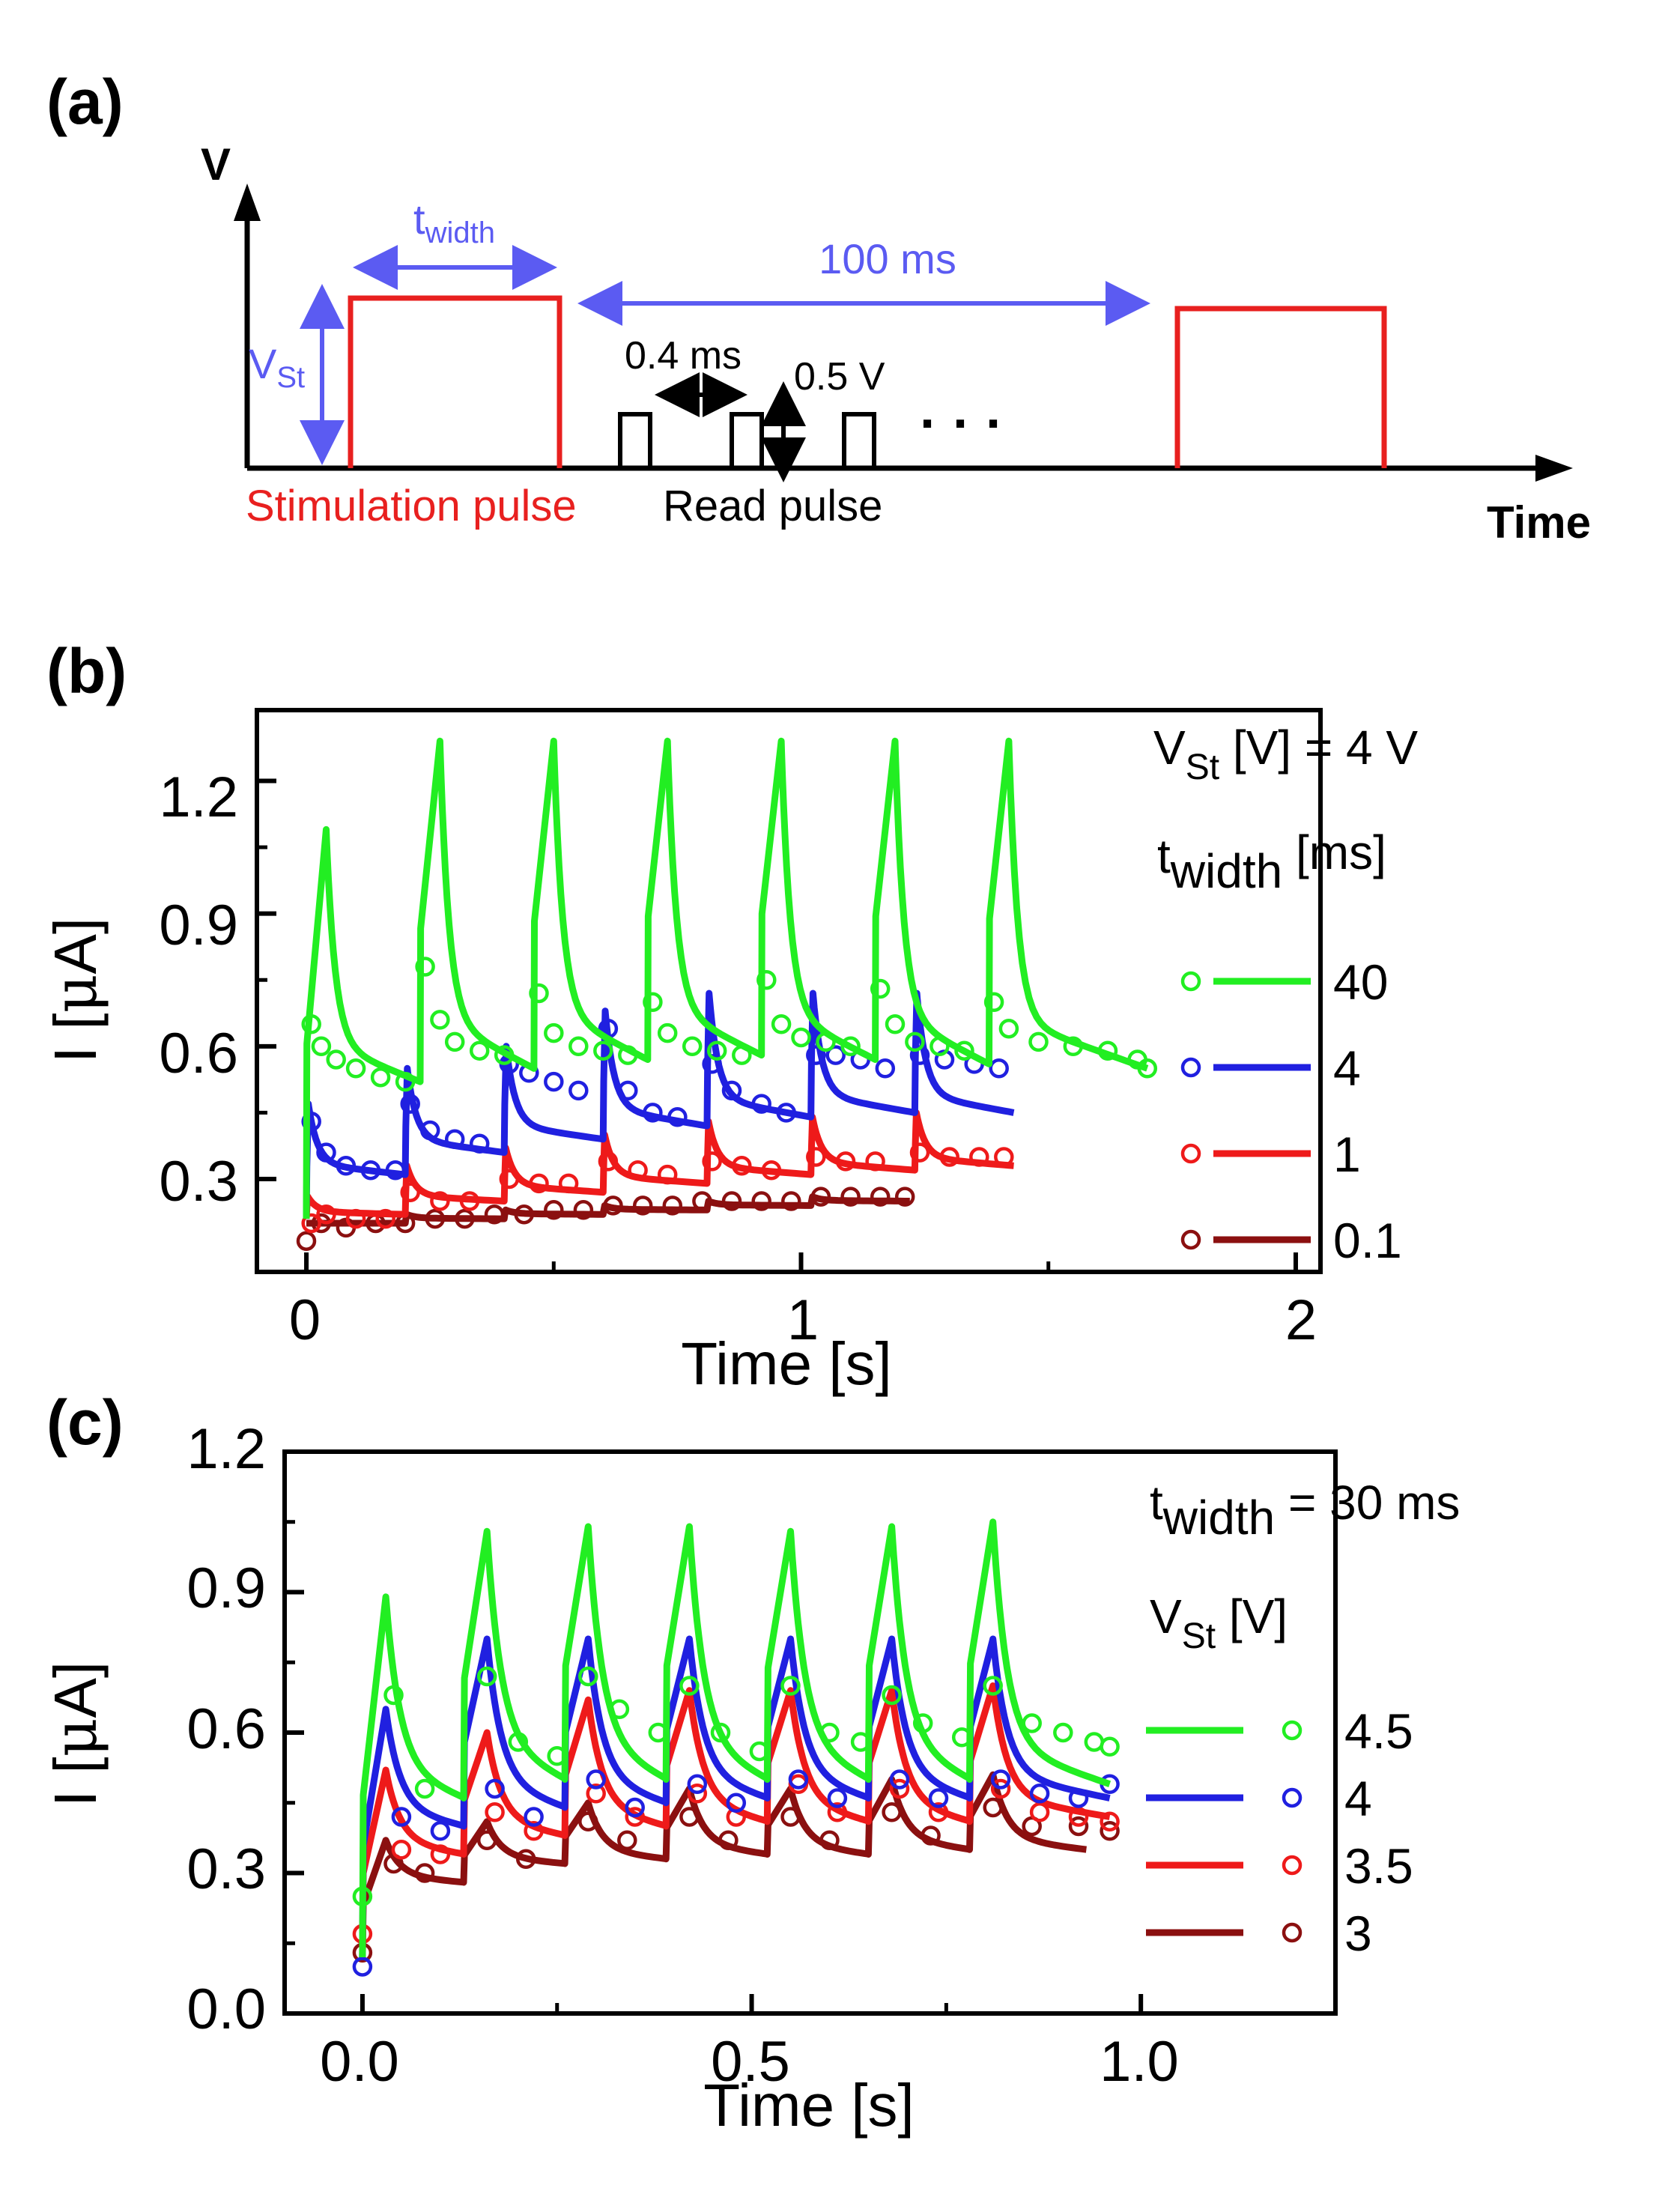  What do you see at coordinates (198, 1181) in the screenshot?
I see `b-ytick-0: 0.3` at bounding box center [198, 1181].